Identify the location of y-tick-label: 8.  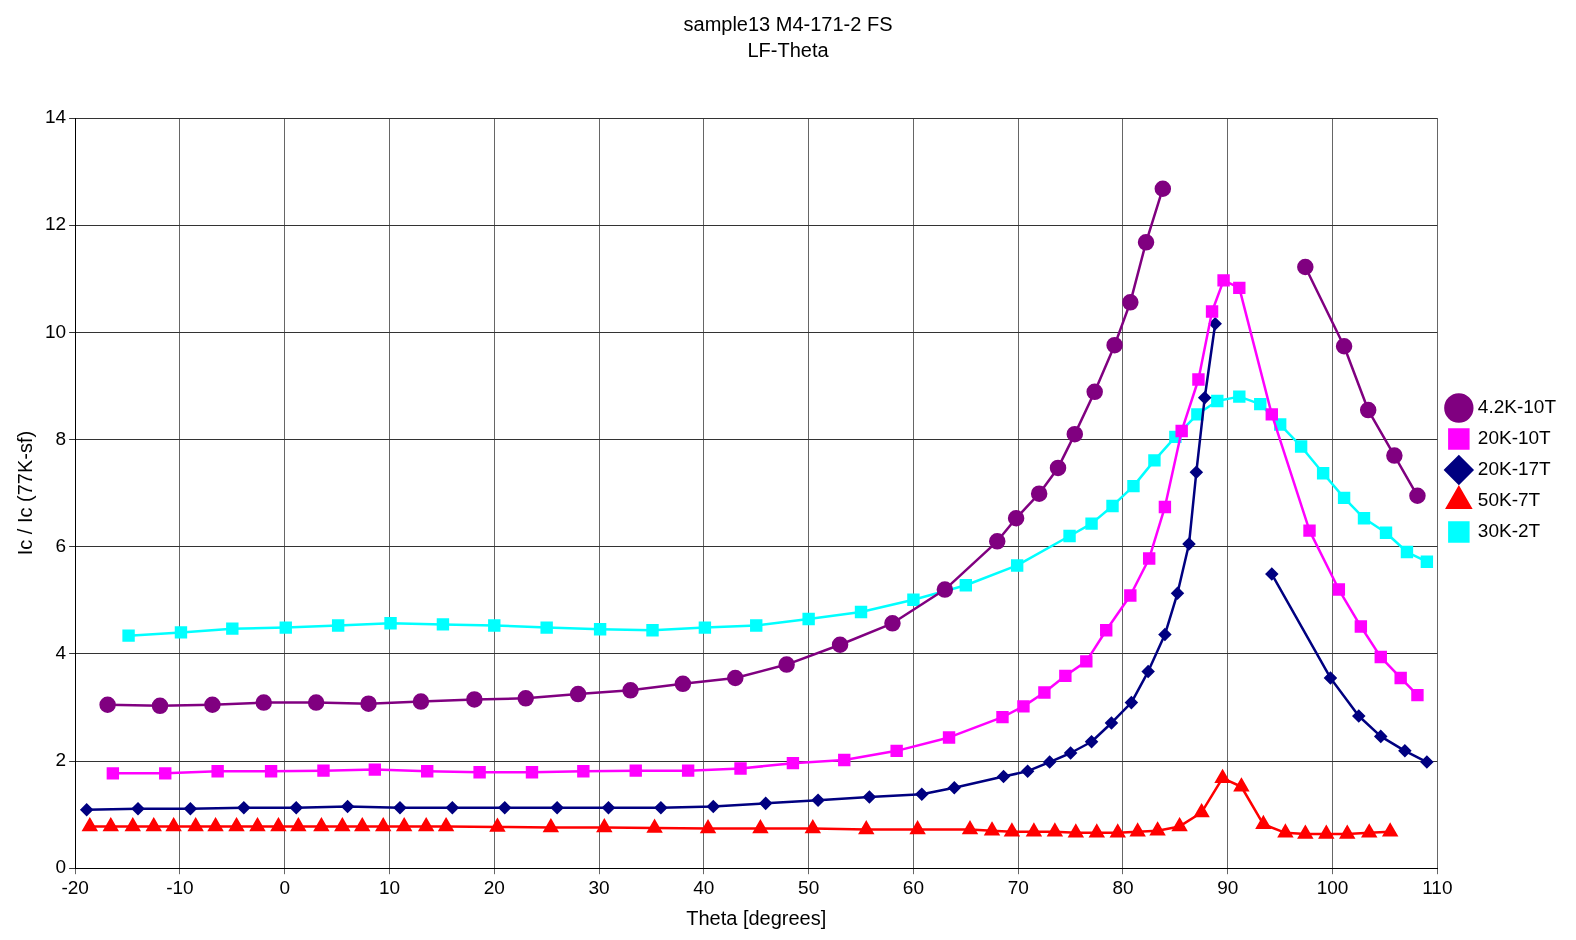
(61, 438).